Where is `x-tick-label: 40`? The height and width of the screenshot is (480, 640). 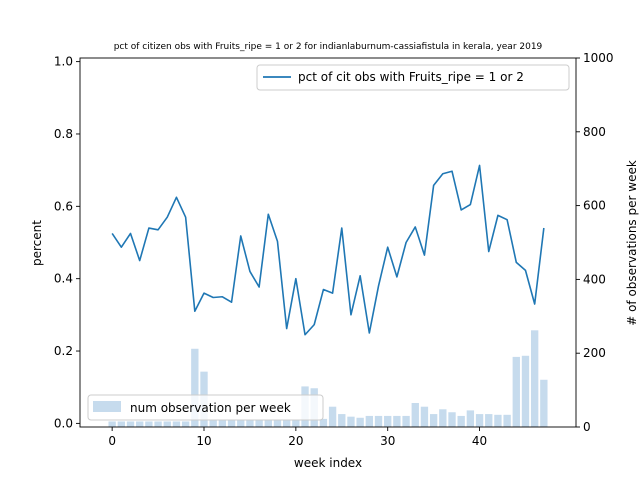
x-tick-label: 40 is located at coordinates (479, 441).